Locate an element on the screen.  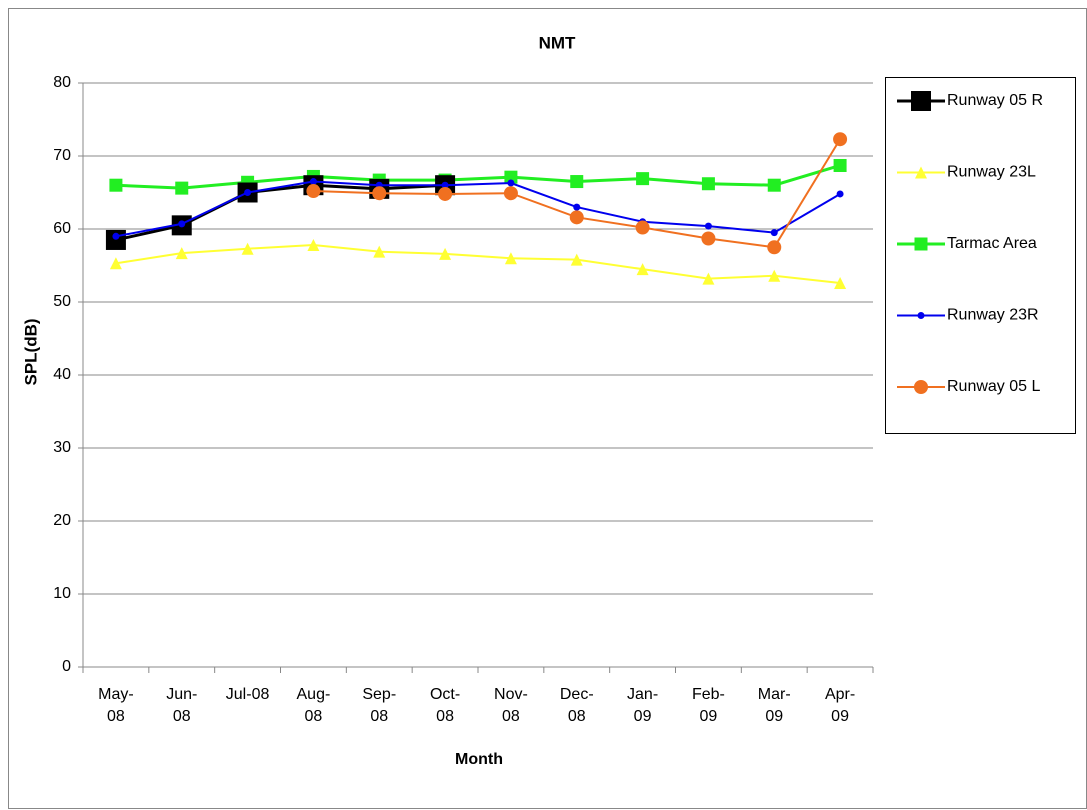
x-tick-label: Nov-08 is located at coordinates (511, 705).